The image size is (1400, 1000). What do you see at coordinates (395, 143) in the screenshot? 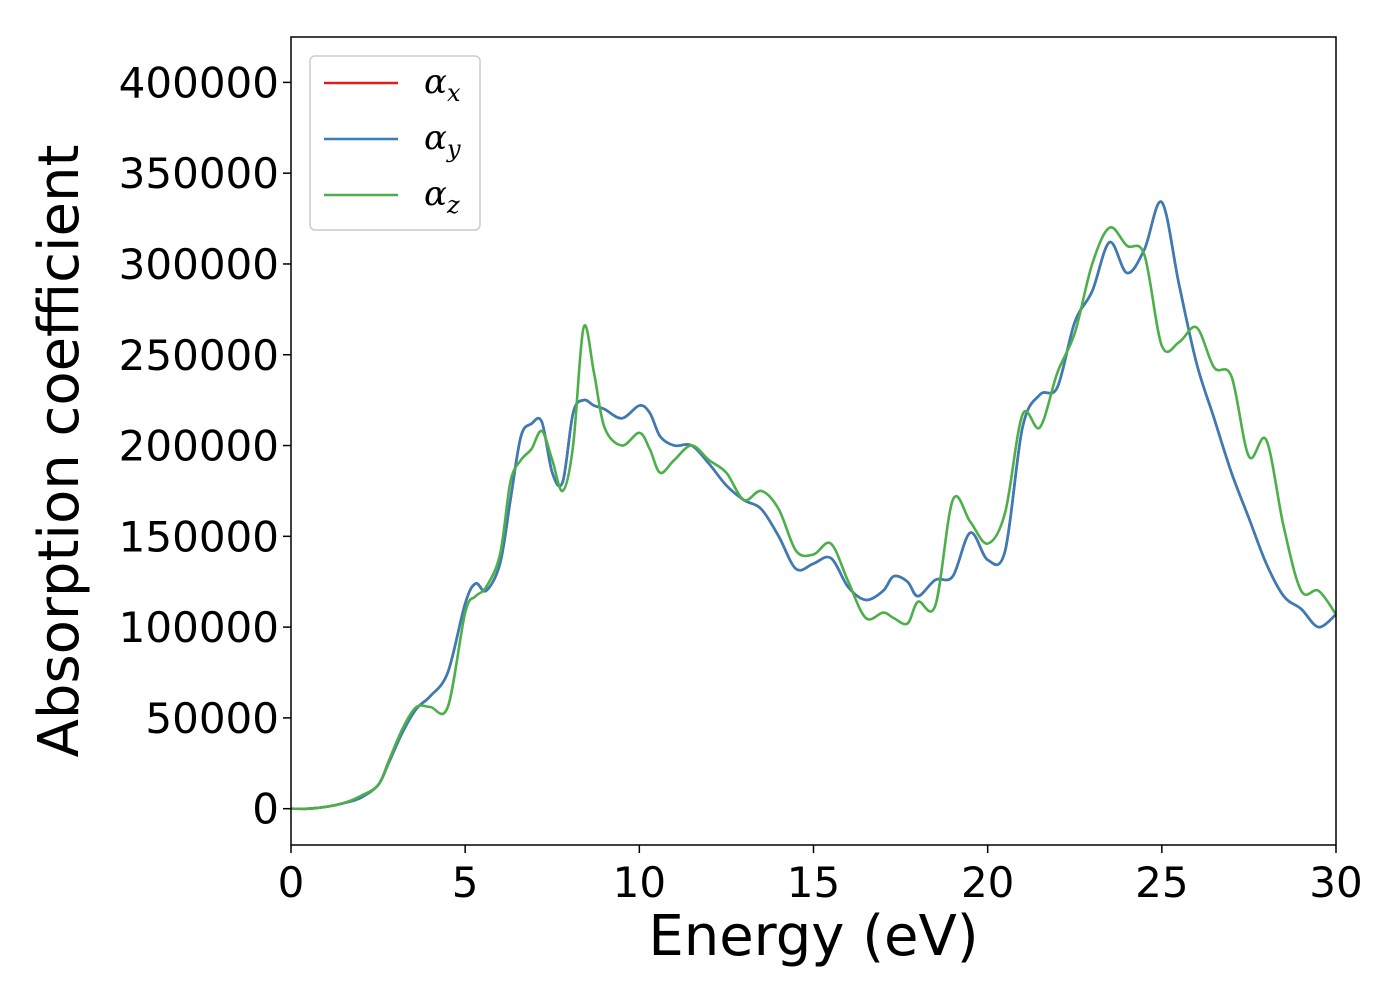
I see `legend-box` at bounding box center [395, 143].